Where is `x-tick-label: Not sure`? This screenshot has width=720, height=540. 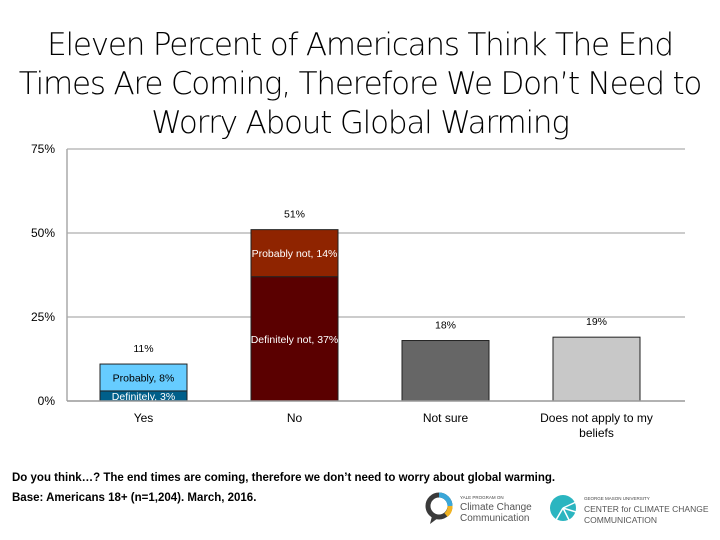
x-tick-label: Not sure is located at coordinates (446, 418).